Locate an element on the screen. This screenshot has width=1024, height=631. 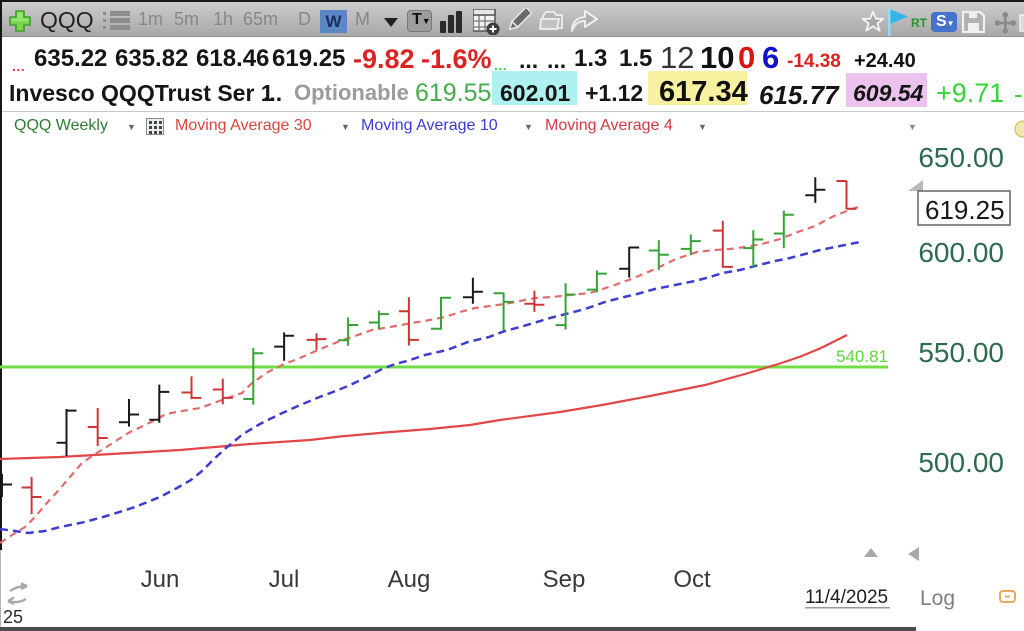
svg-text: 500.00 is located at coordinates (961, 462).